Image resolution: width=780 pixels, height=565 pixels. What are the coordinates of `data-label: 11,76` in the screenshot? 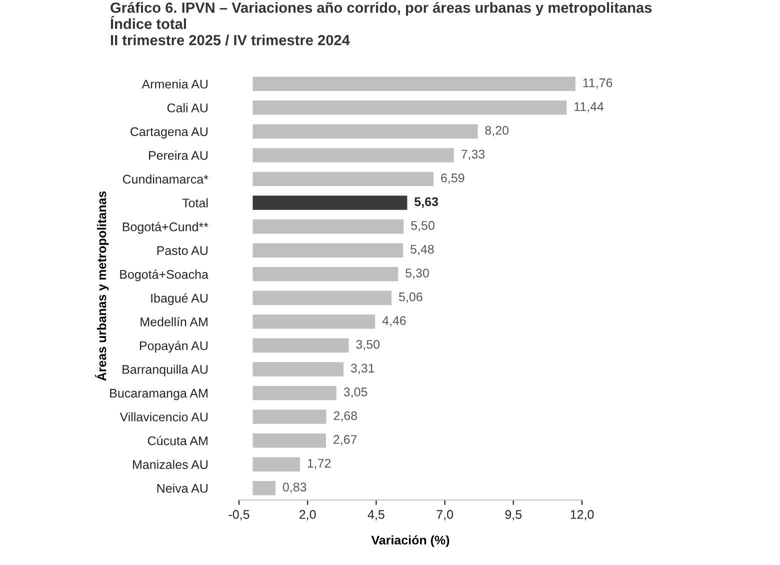 It's located at (597, 83).